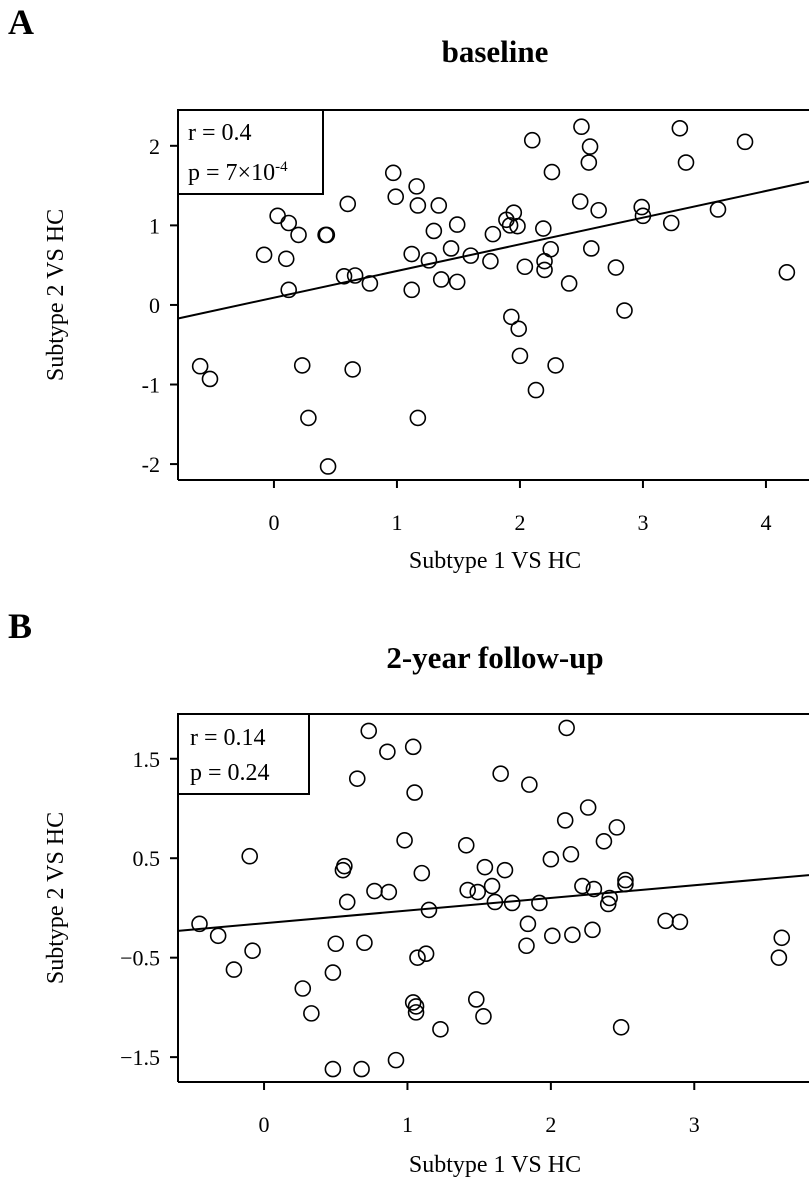 Image resolution: width=809 pixels, height=1182 pixels. Describe the element at coordinates (494, 657) in the screenshot. I see `panel-b-title: 2-year follow-up` at that location.